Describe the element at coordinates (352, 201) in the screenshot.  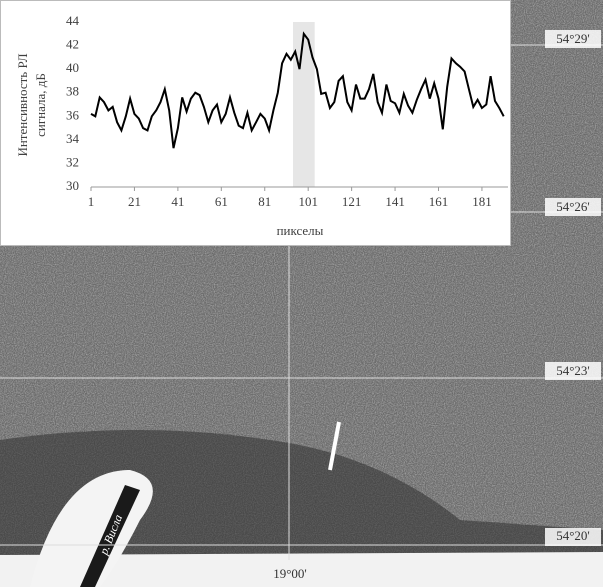
I see `x-tick-label: 121` at that location.